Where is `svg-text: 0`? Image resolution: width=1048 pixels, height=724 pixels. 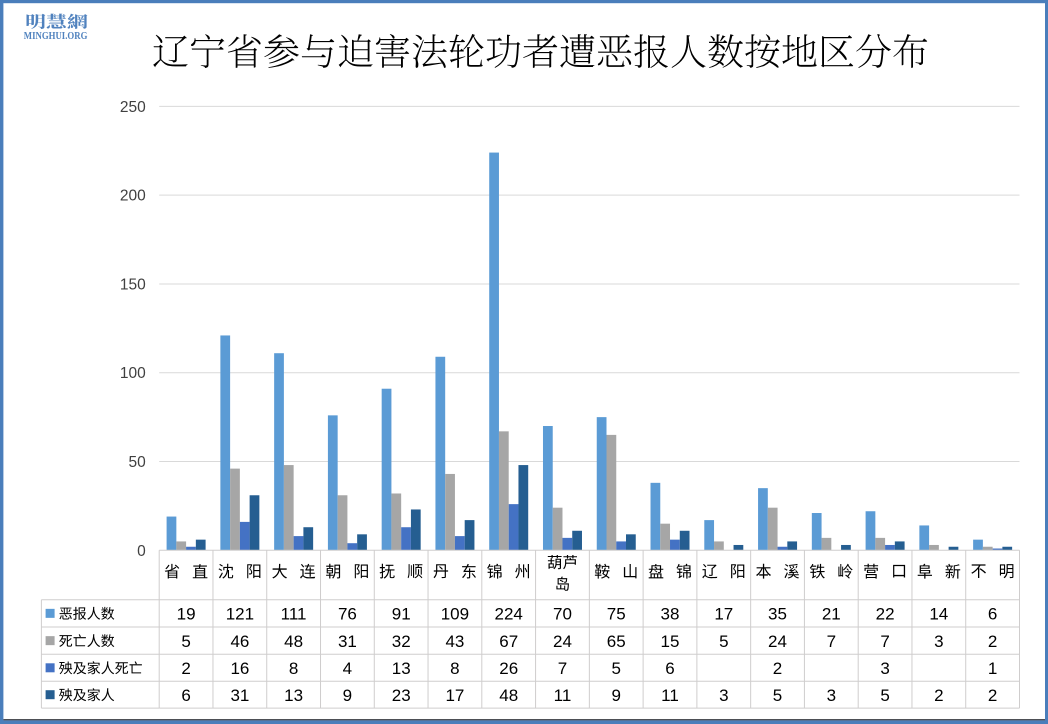
svg-text: 0 is located at coordinates (141, 551).